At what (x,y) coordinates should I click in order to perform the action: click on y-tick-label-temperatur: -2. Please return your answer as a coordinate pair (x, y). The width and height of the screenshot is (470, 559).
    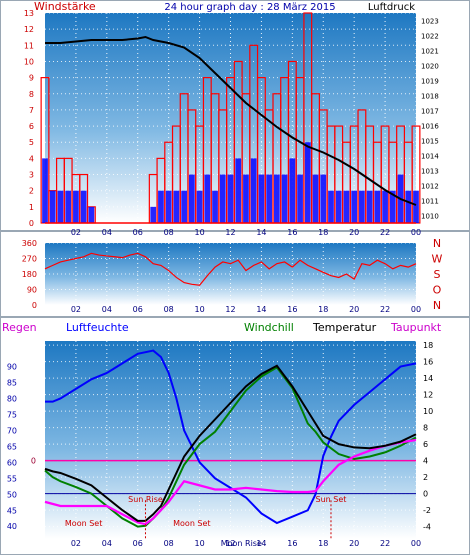
    Looking at the image, I should click on (427, 510).